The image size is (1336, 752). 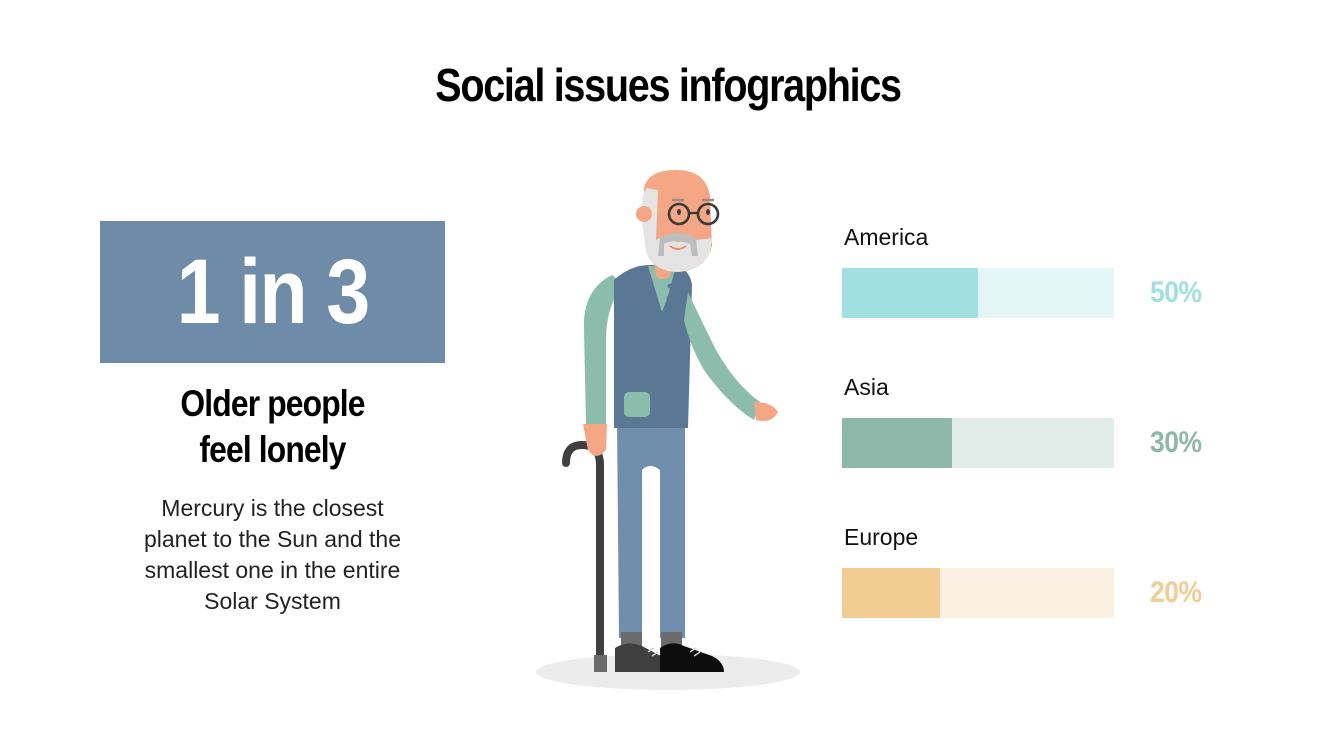 I want to click on description-line: smallest one in the entire, so click(x=272, y=570).